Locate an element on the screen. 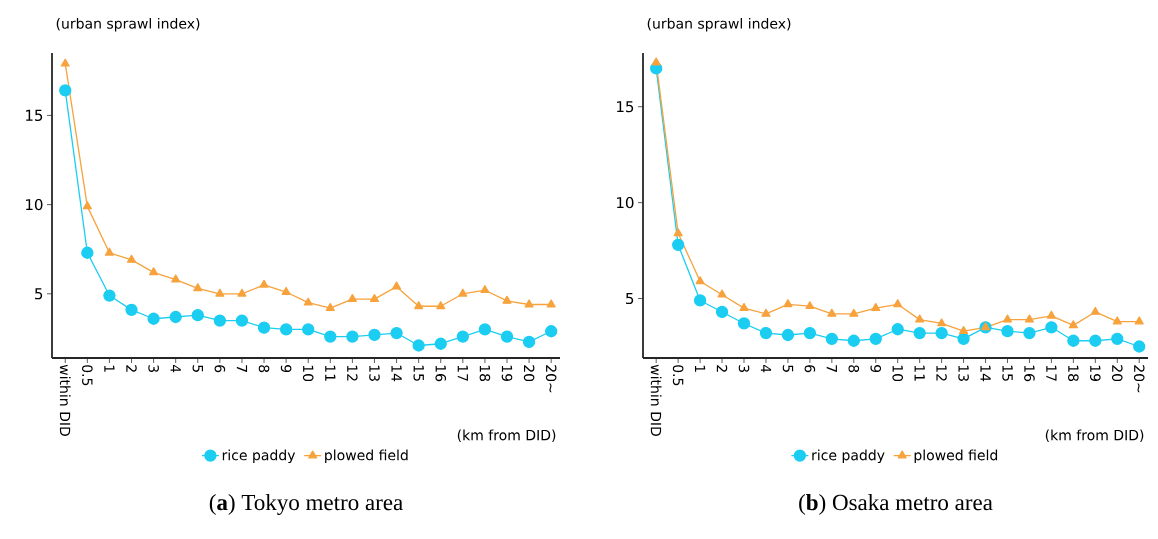 This screenshot has height=539, width=1158. x-tick-label: 10 is located at coordinates (308, 373).